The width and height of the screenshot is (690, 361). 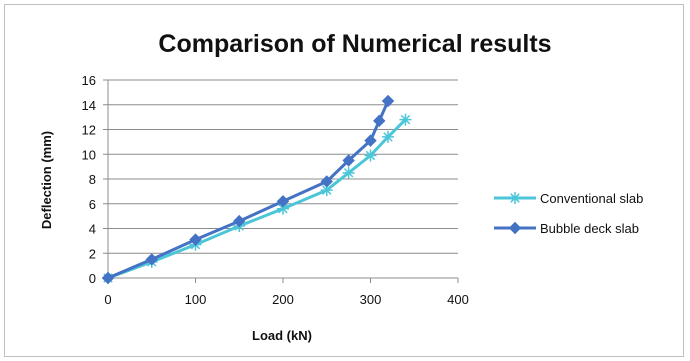 I want to click on y-axis-label: Deflection (mm), so click(x=46, y=180).